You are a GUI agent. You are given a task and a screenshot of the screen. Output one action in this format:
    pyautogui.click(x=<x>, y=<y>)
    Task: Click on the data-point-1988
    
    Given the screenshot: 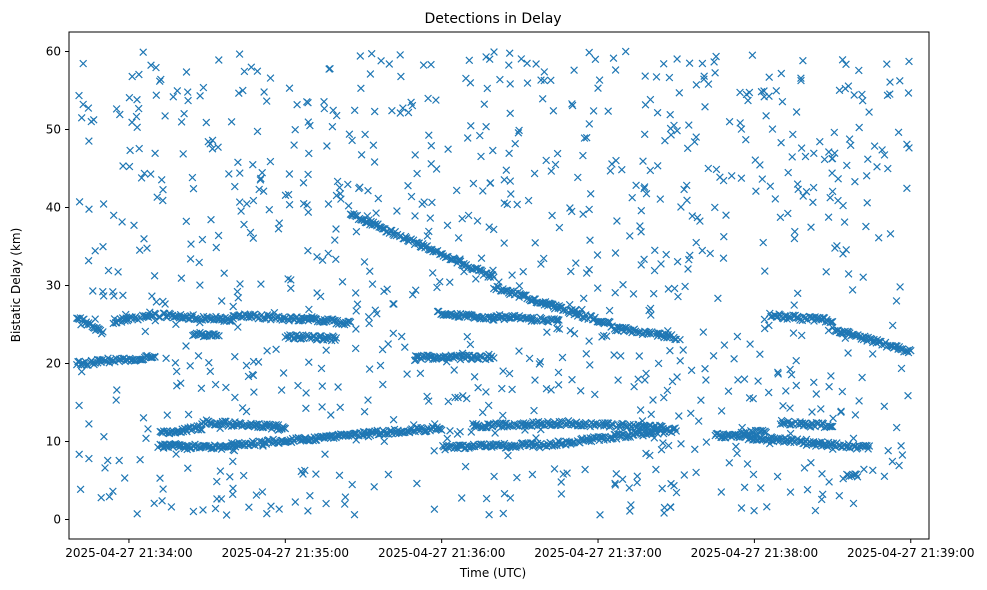 What is the action you would take?
    pyautogui.click(x=470, y=344)
    